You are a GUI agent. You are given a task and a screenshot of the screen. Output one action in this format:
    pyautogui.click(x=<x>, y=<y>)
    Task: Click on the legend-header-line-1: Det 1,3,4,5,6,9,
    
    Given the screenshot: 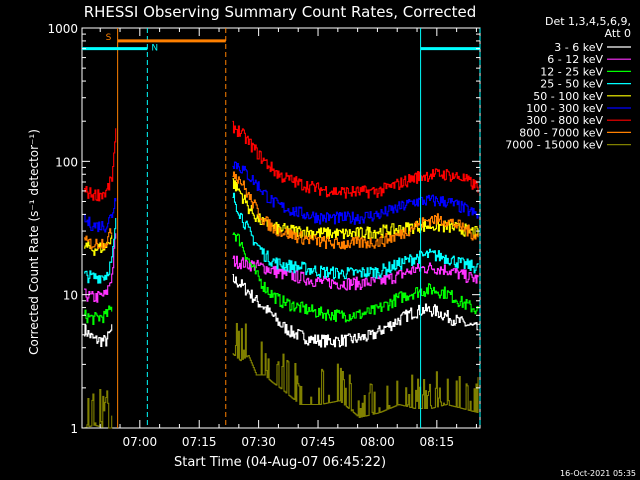 What is the action you would take?
    pyautogui.click(x=588, y=21)
    